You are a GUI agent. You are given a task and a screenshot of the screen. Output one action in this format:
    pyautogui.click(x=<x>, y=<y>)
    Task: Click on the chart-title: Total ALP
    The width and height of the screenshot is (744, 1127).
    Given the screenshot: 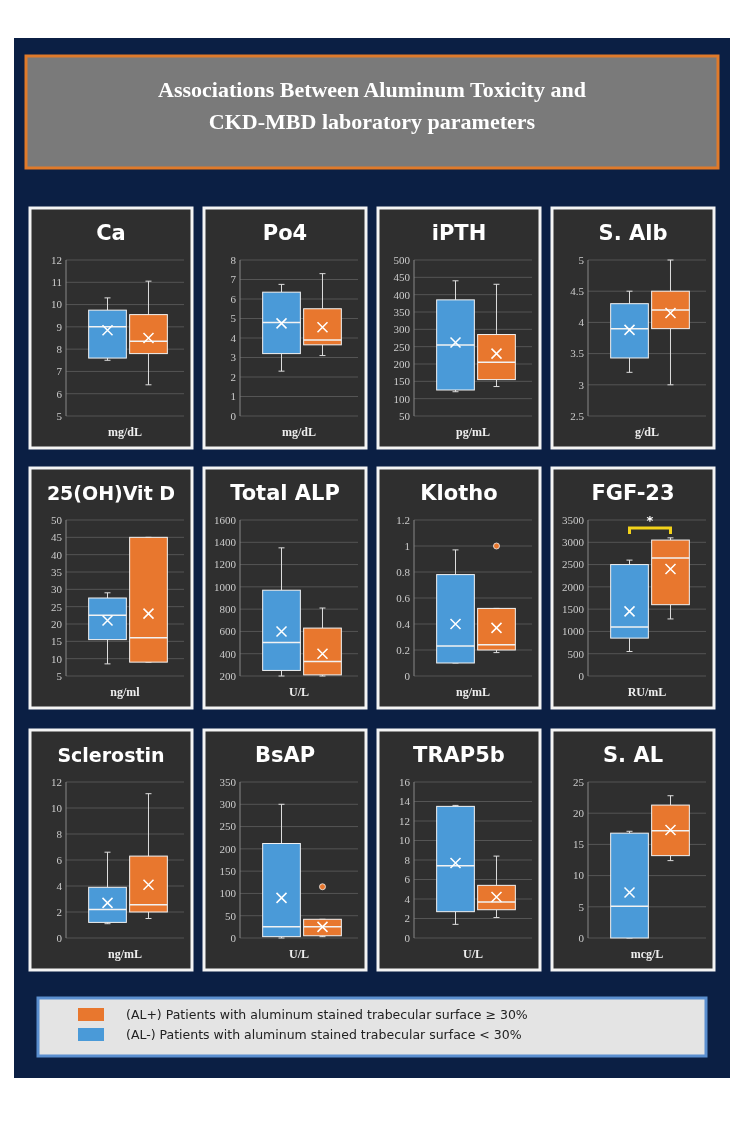 What is the action you would take?
    pyautogui.click(x=285, y=493)
    